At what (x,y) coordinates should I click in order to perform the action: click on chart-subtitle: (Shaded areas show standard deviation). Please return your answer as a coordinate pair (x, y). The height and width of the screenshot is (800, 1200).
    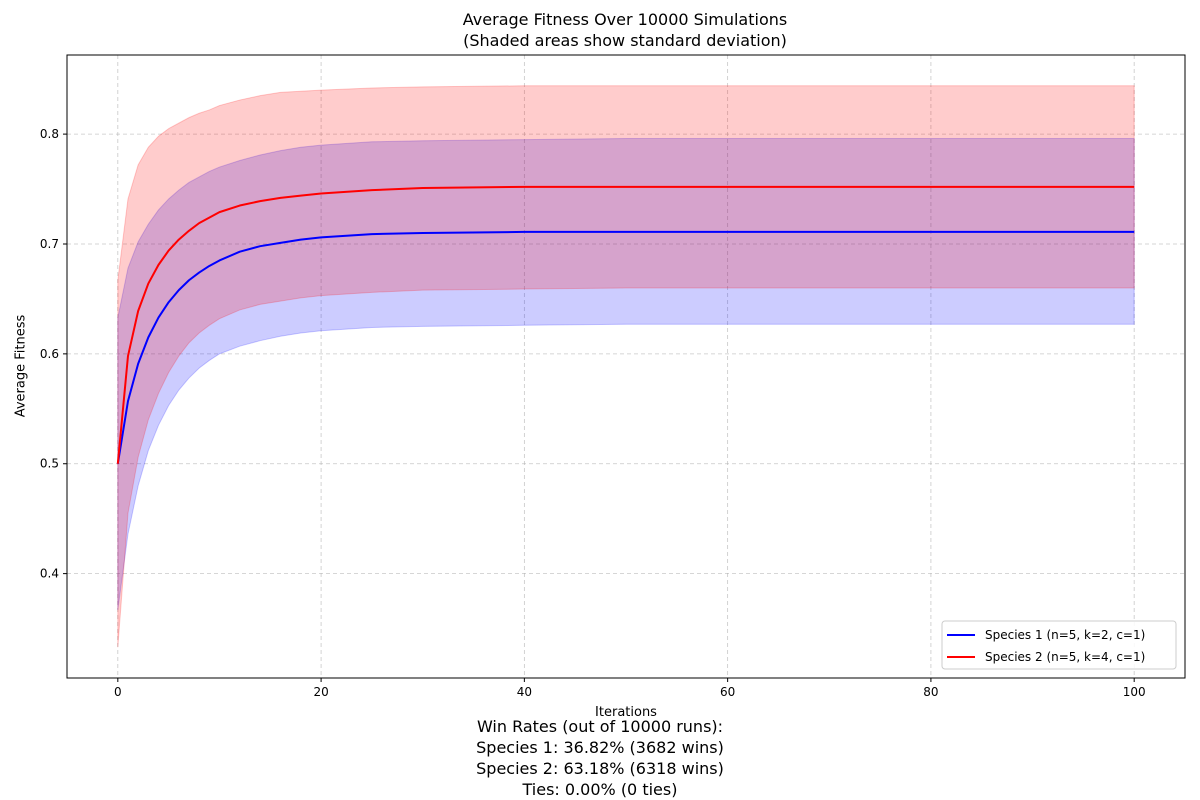
    Looking at the image, I should click on (625, 40).